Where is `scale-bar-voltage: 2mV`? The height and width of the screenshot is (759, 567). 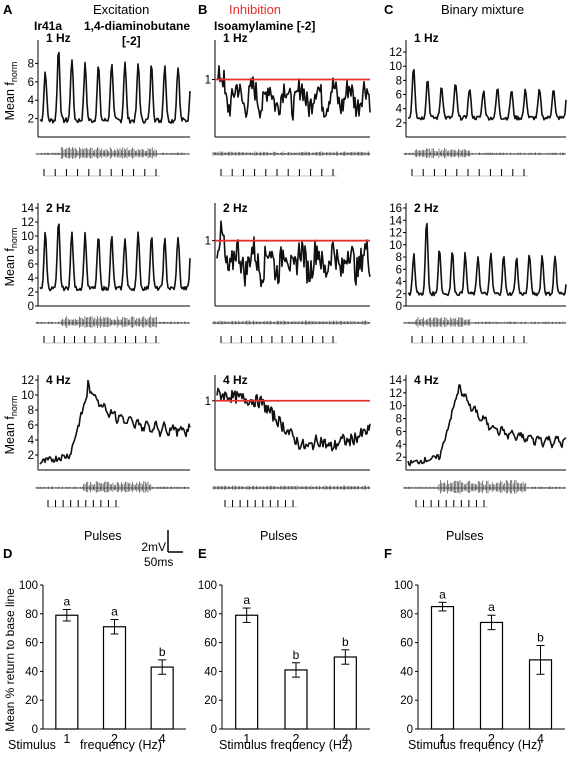
scale-bar-voltage: 2mV is located at coordinates (153, 547).